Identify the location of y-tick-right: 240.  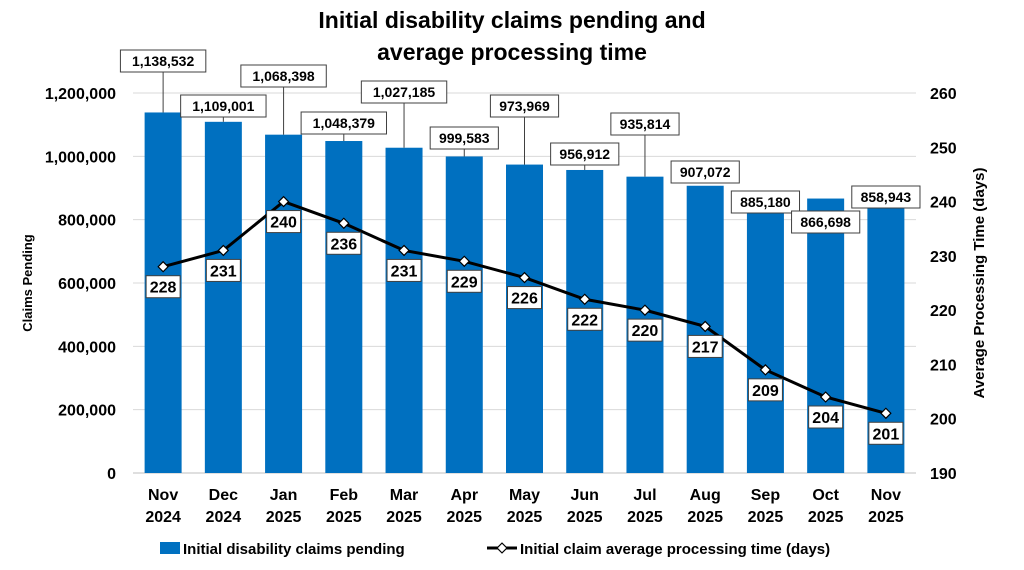
(943, 203).